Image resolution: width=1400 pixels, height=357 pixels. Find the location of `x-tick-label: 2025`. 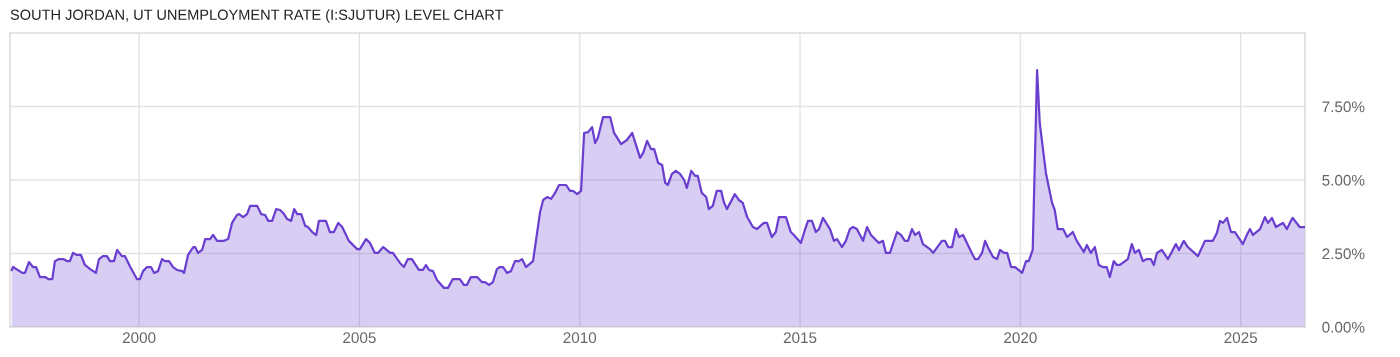

x-tick-label: 2025 is located at coordinates (1241, 338).